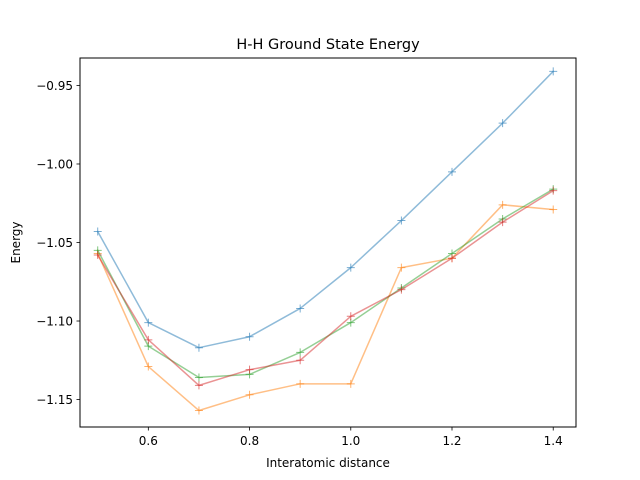  Describe the element at coordinates (350, 441) in the screenshot. I see `x-tick-label: 1.0` at that location.